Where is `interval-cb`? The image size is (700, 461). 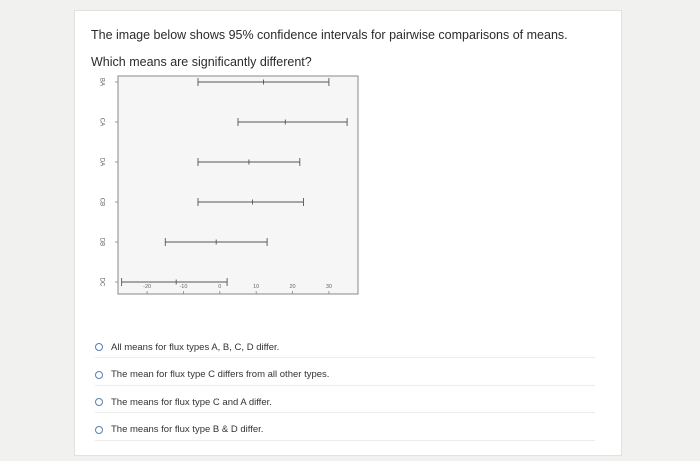 interval-cb is located at coordinates (250, 202).